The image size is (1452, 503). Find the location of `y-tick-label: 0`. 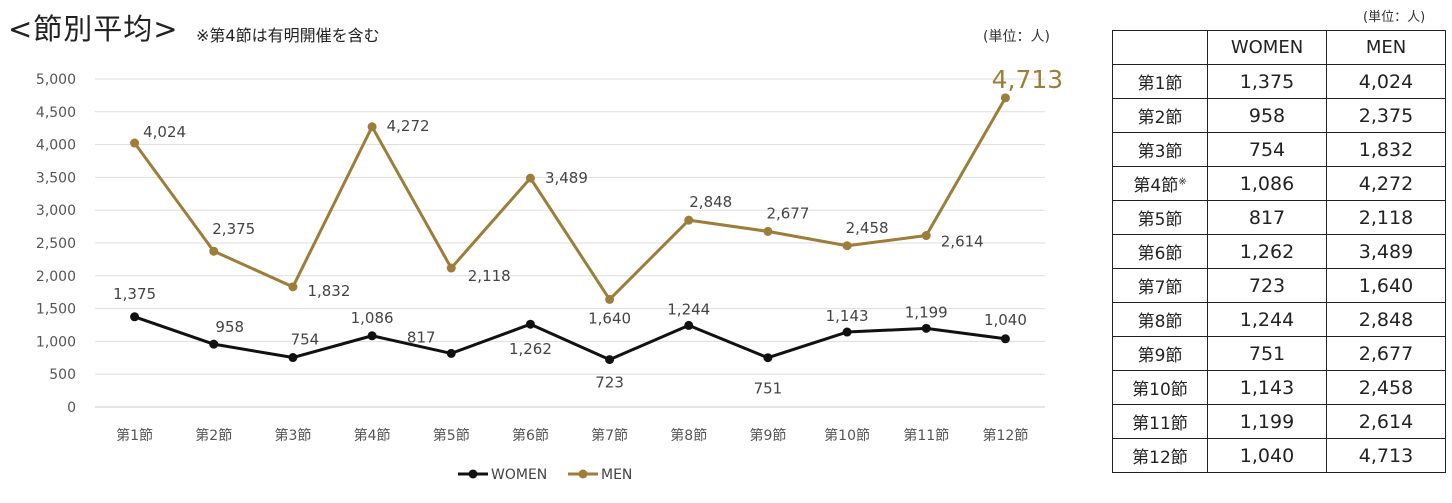

y-tick-label: 0 is located at coordinates (71, 408).